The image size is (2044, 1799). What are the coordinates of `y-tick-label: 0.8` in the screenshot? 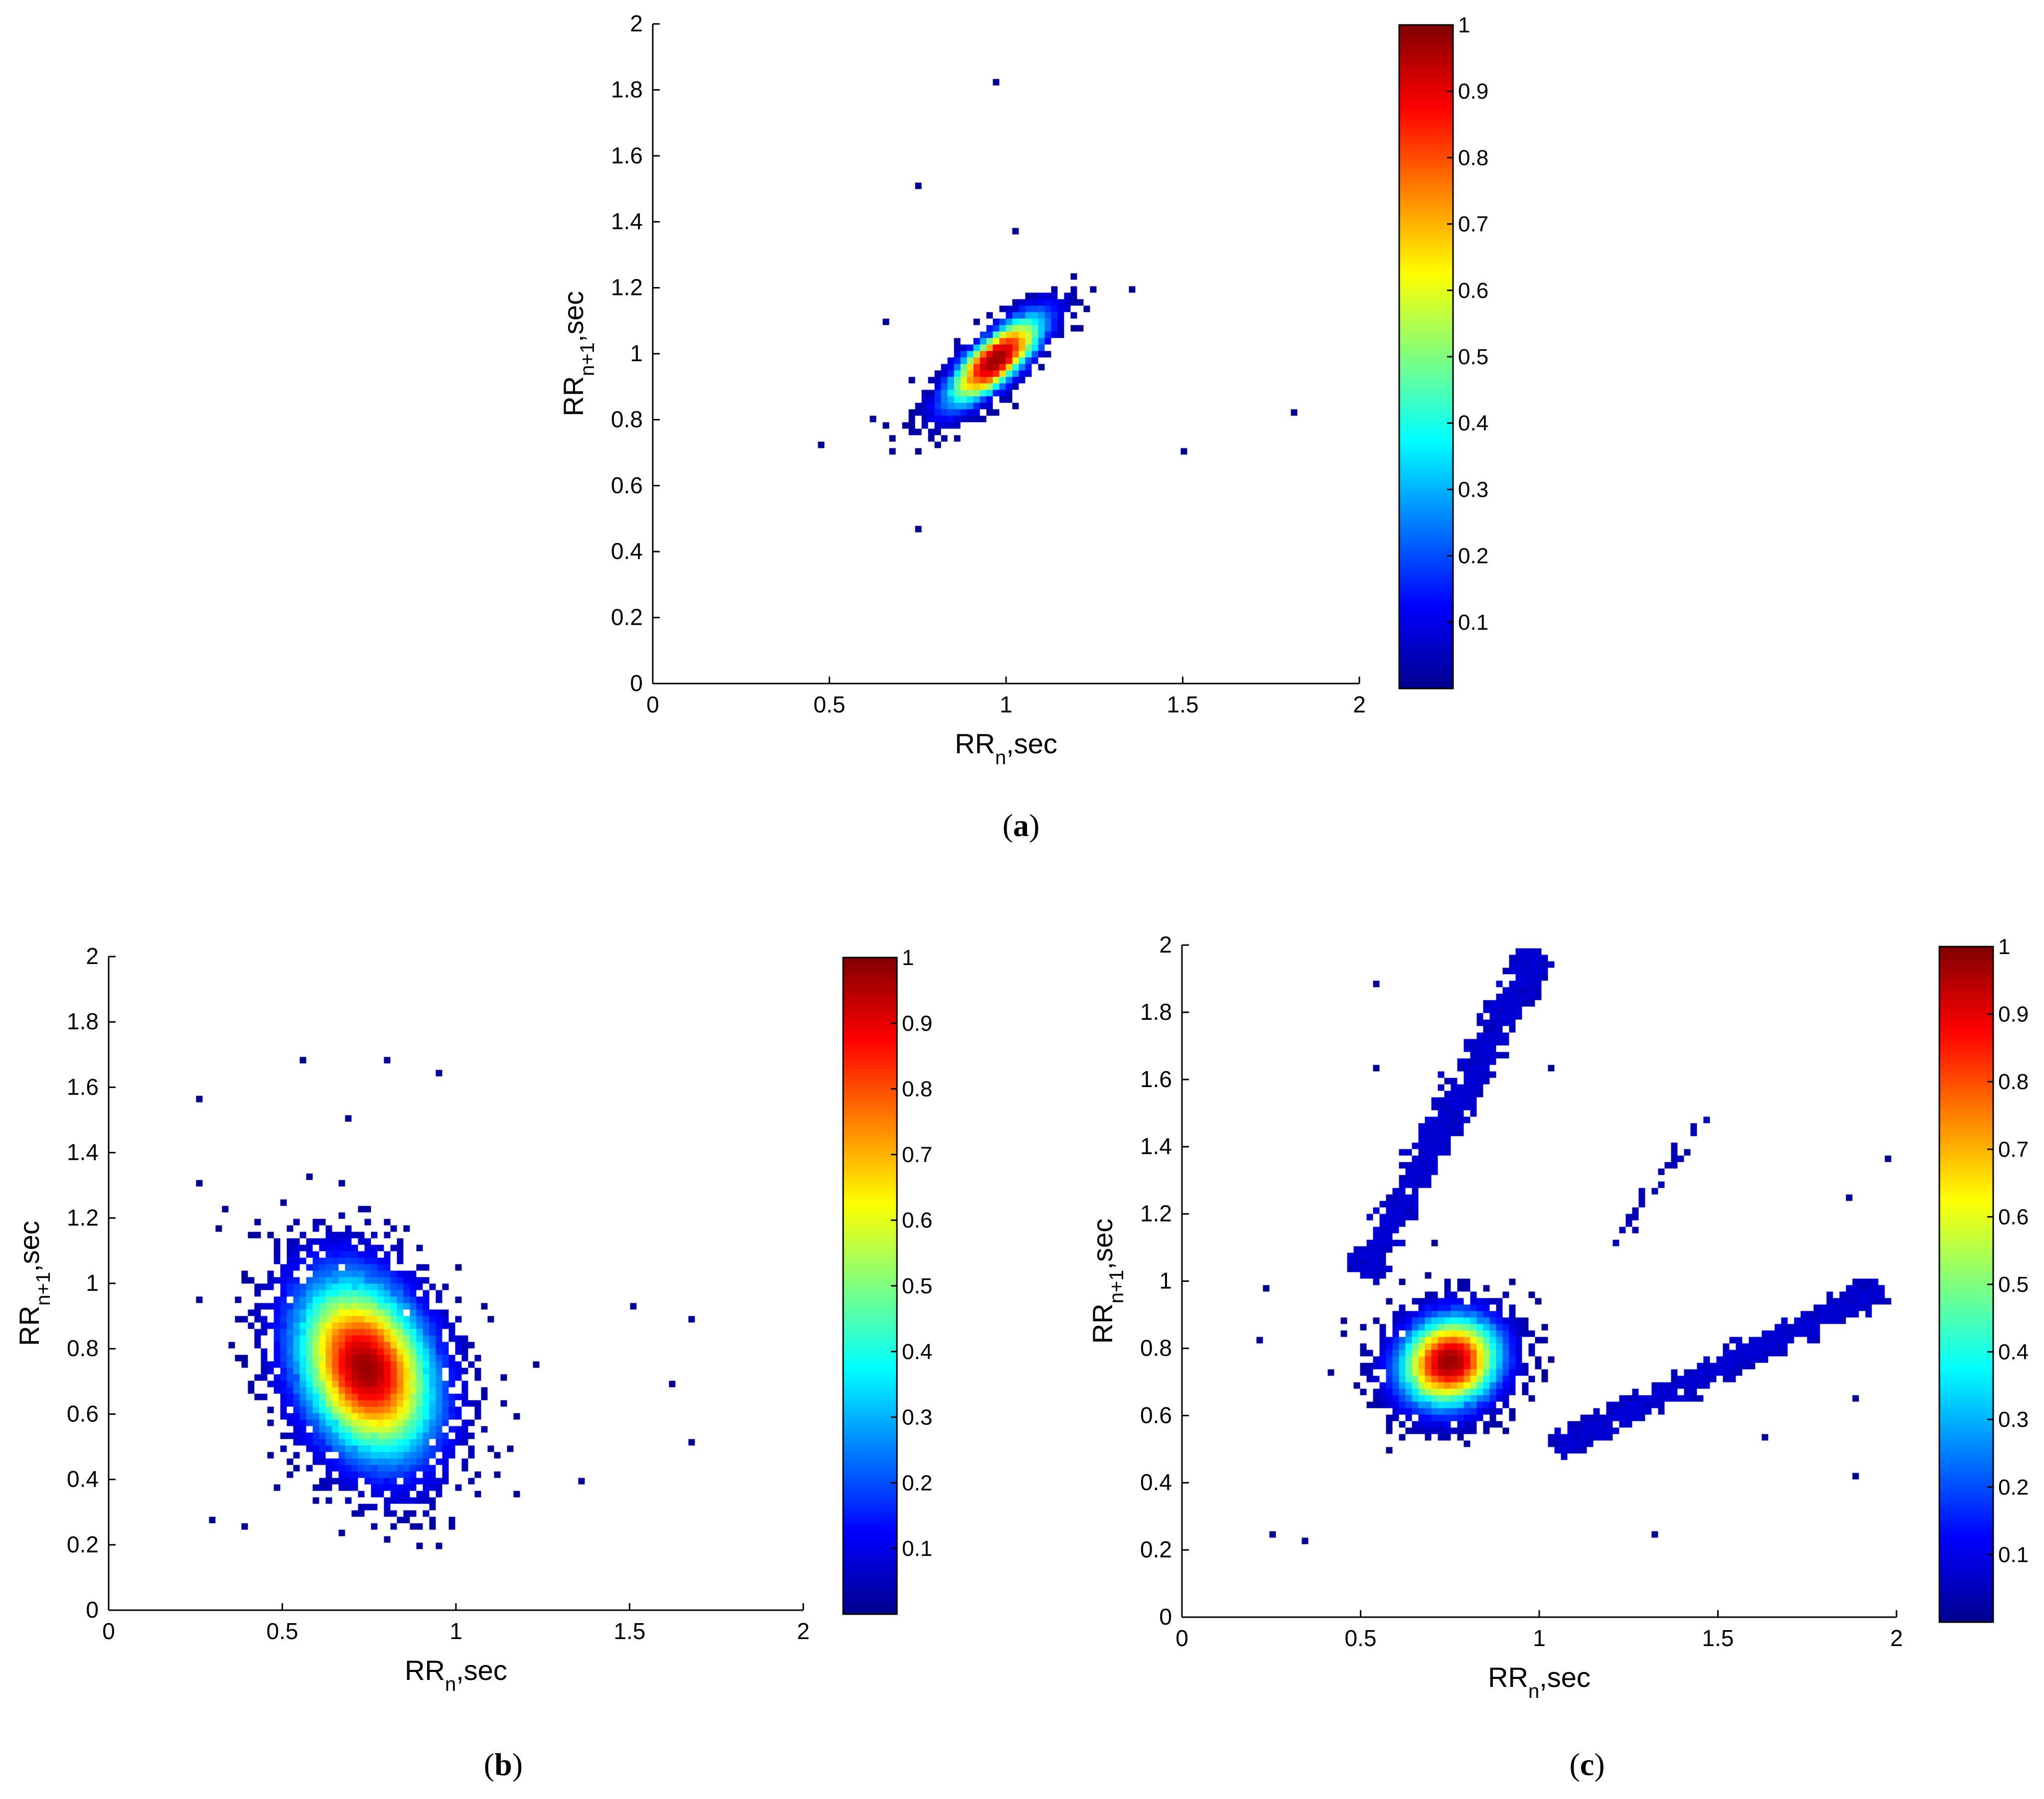 It's located at (83, 1348).